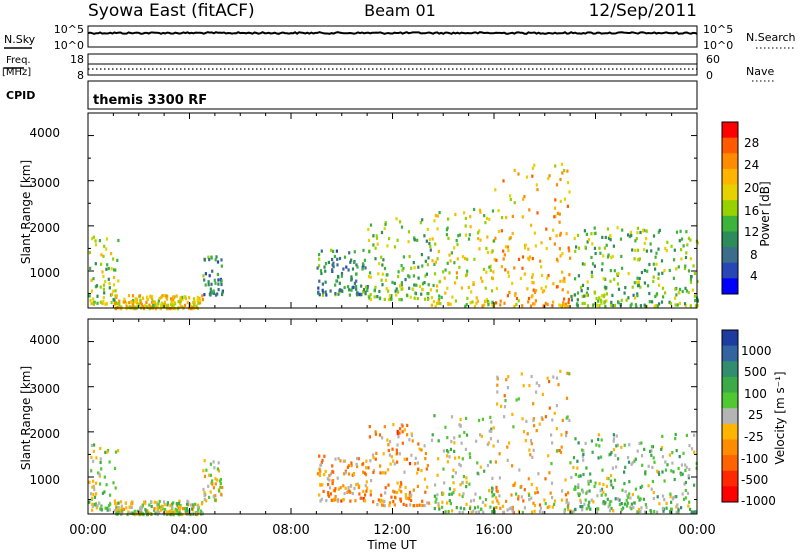 This screenshot has width=800, height=554. Describe the element at coordinates (44, 183) in the screenshot. I see `power-ytick-3000: 3000` at that location.